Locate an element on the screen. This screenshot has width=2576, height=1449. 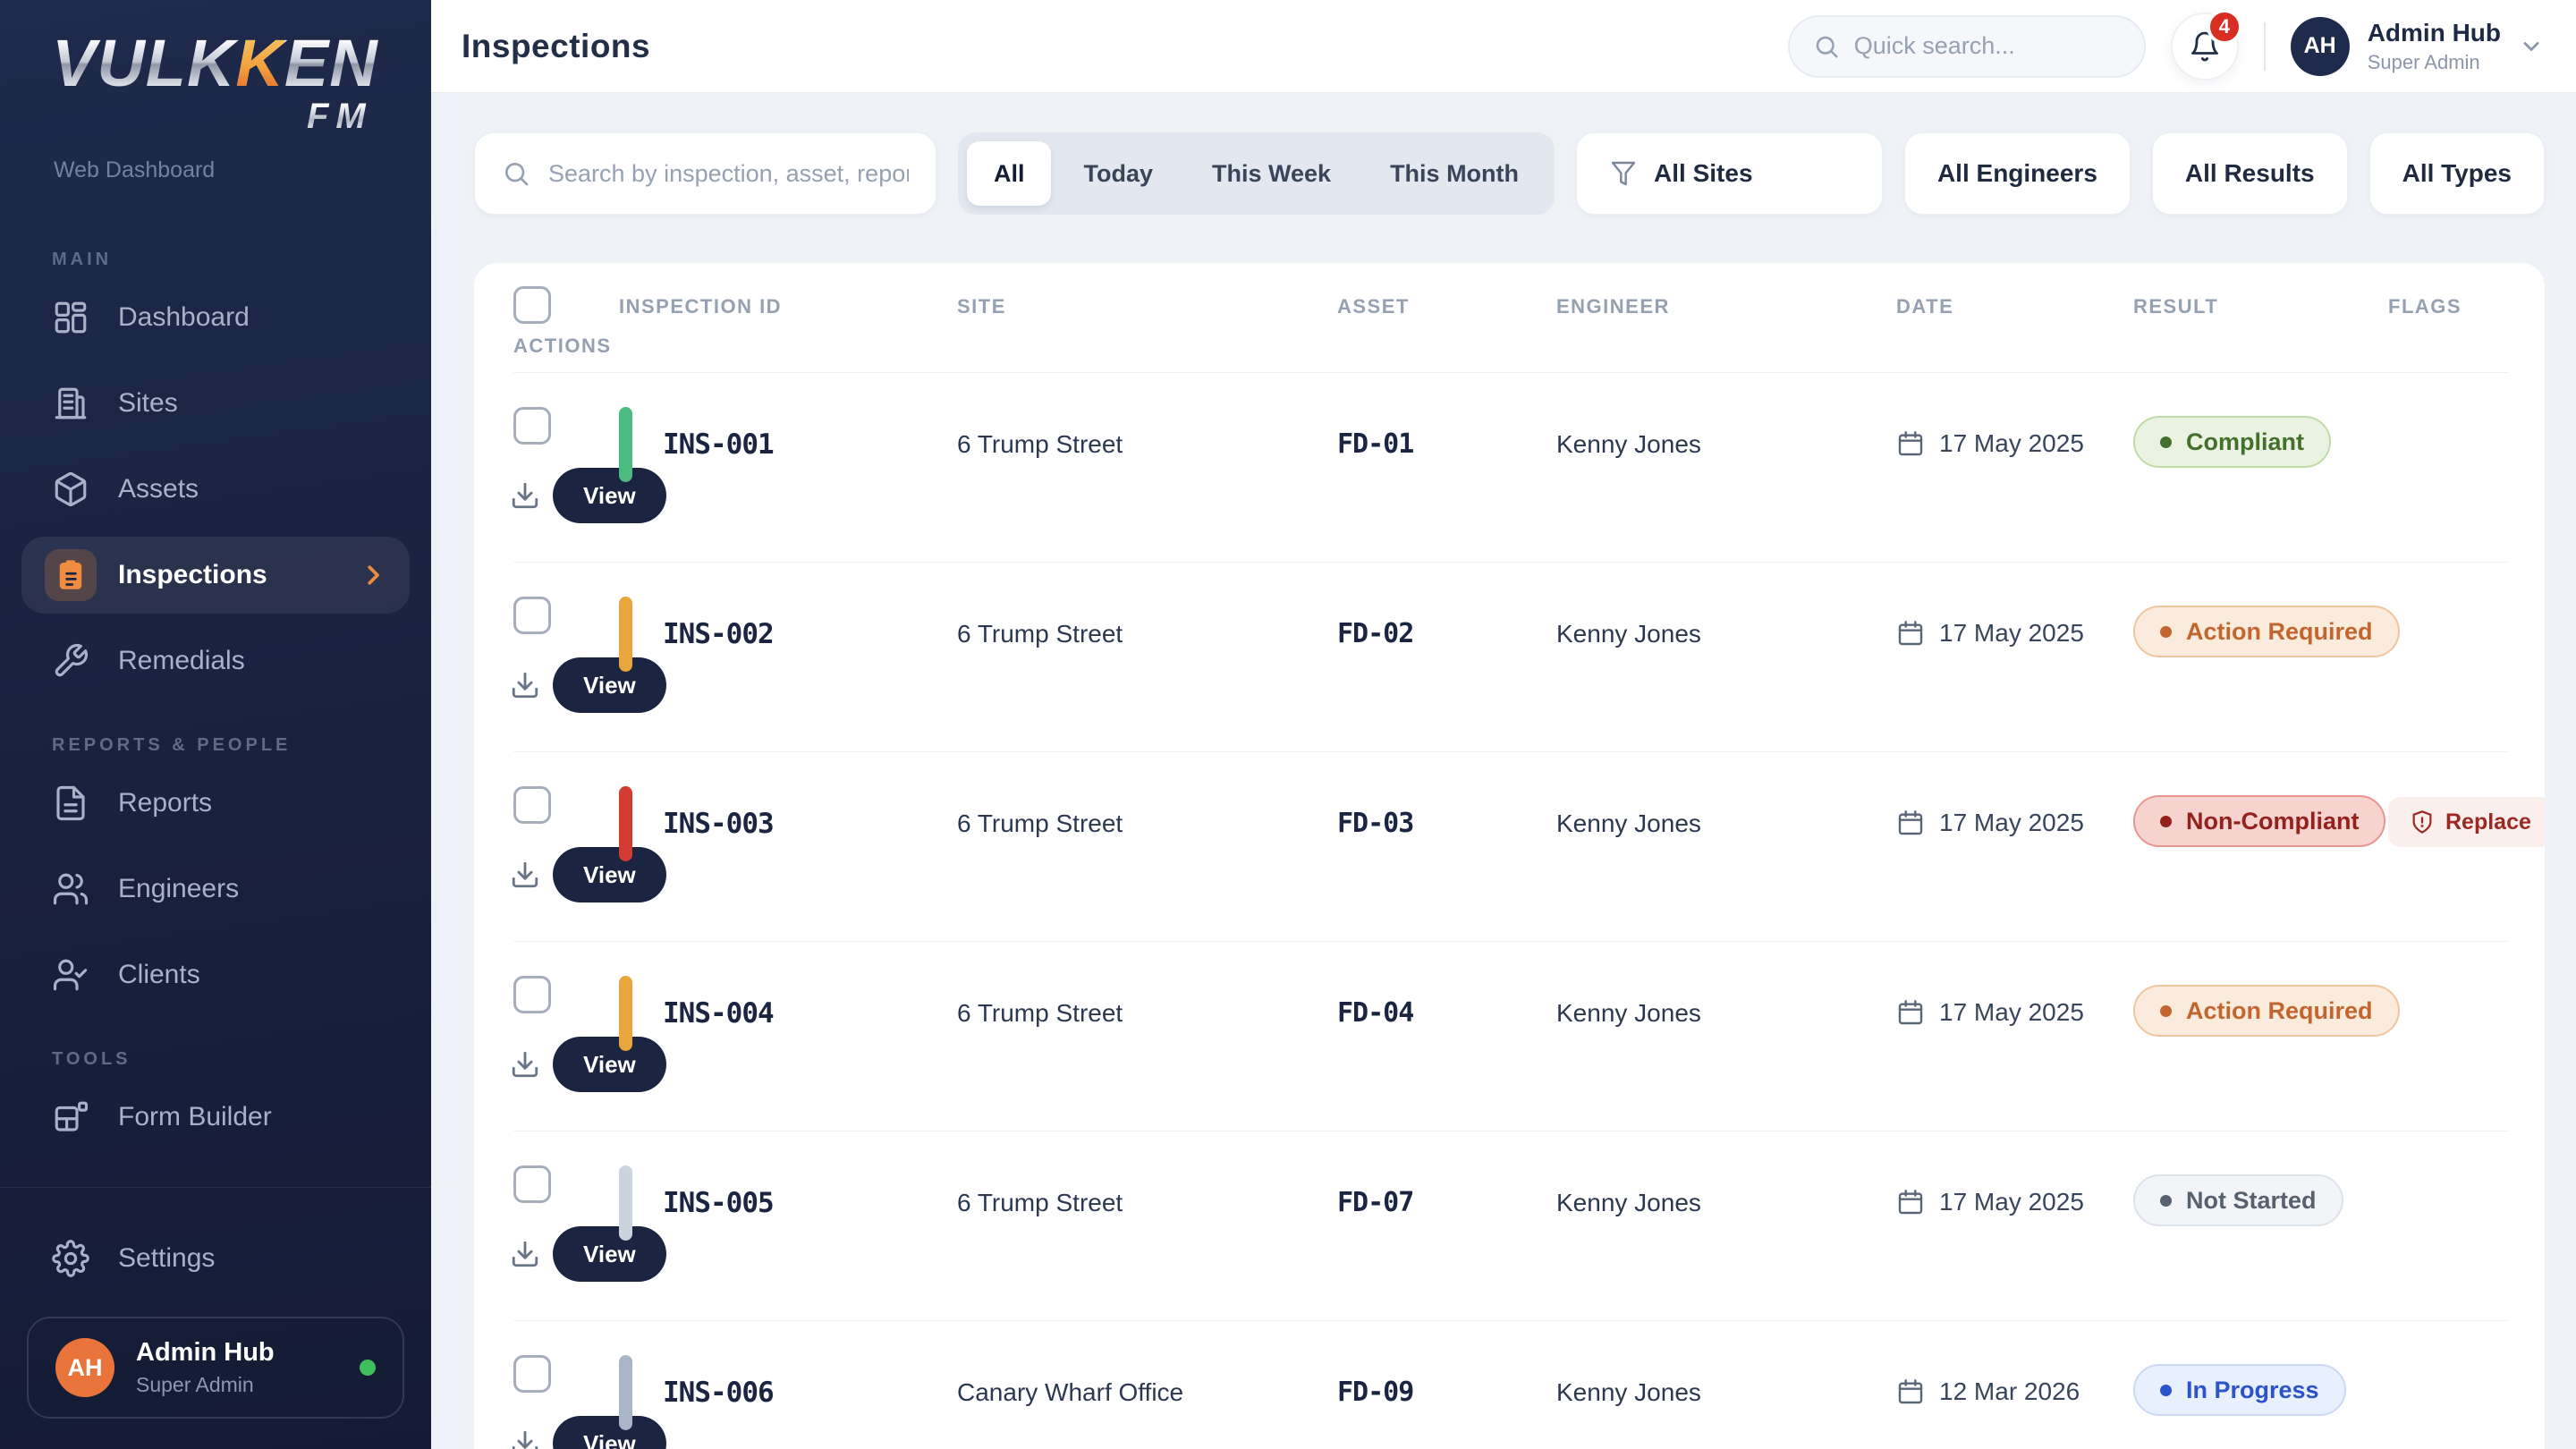
column-header-actions: ACTIONS is located at coordinates (562, 346).